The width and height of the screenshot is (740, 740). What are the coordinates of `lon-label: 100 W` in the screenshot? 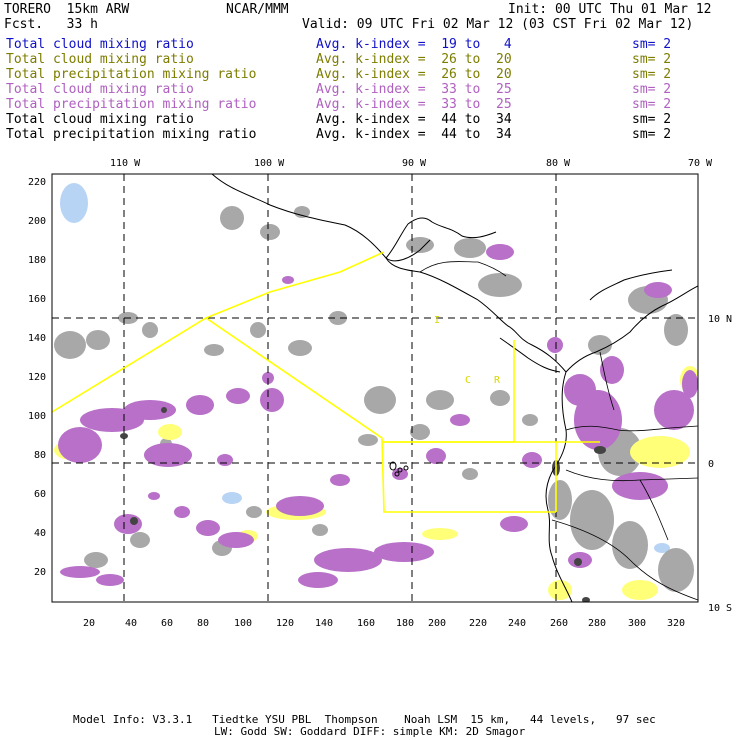 It's located at (269, 163).